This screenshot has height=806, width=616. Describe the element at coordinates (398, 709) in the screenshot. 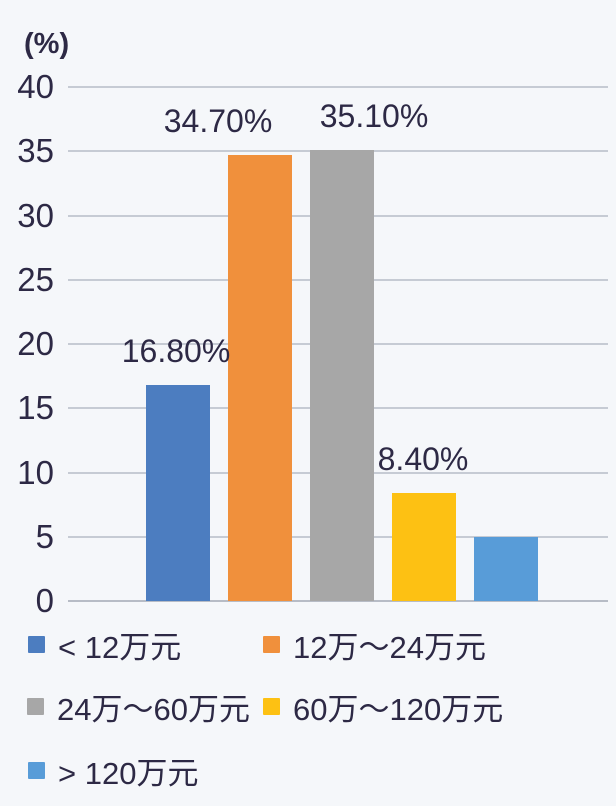

I see `legend-label-4: 60万～120万元` at that location.